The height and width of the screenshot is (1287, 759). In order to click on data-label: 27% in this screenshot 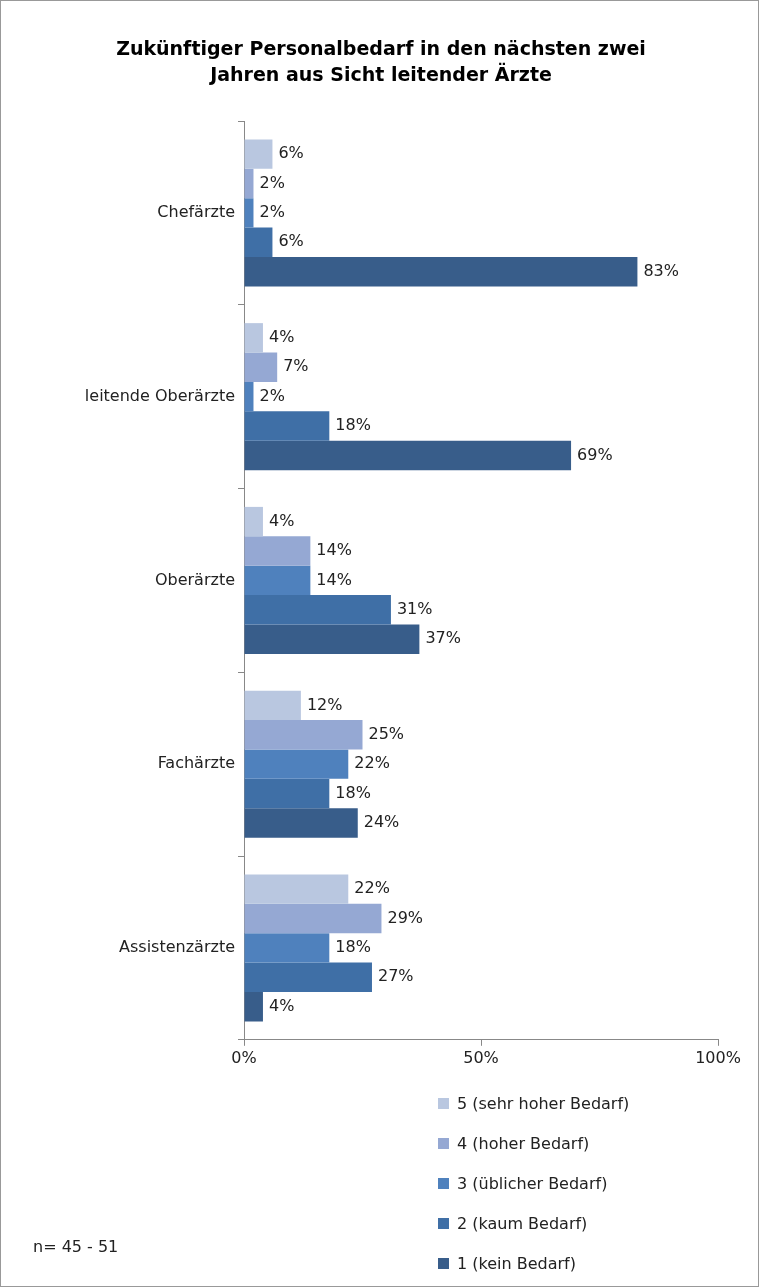, I will do `click(395, 976)`.